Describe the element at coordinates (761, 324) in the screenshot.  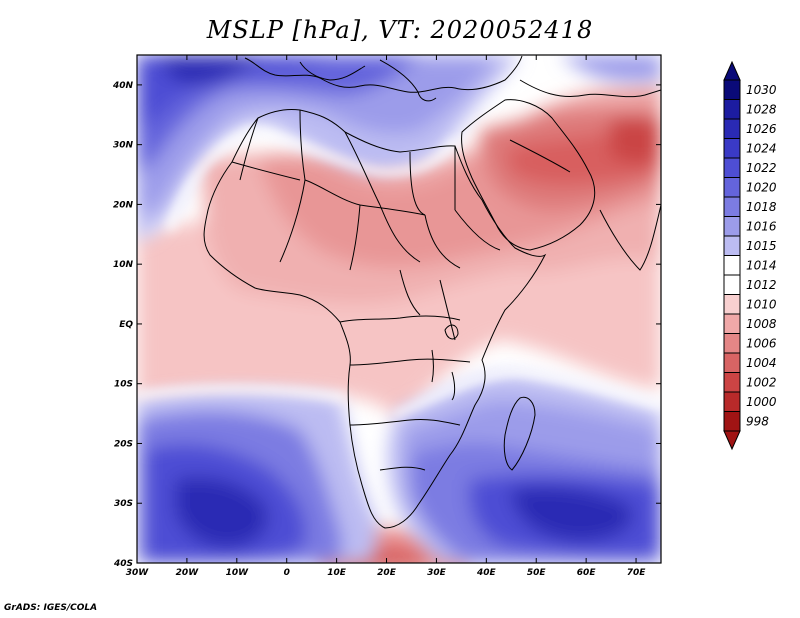
I see `colorbar-label: 1008` at that location.